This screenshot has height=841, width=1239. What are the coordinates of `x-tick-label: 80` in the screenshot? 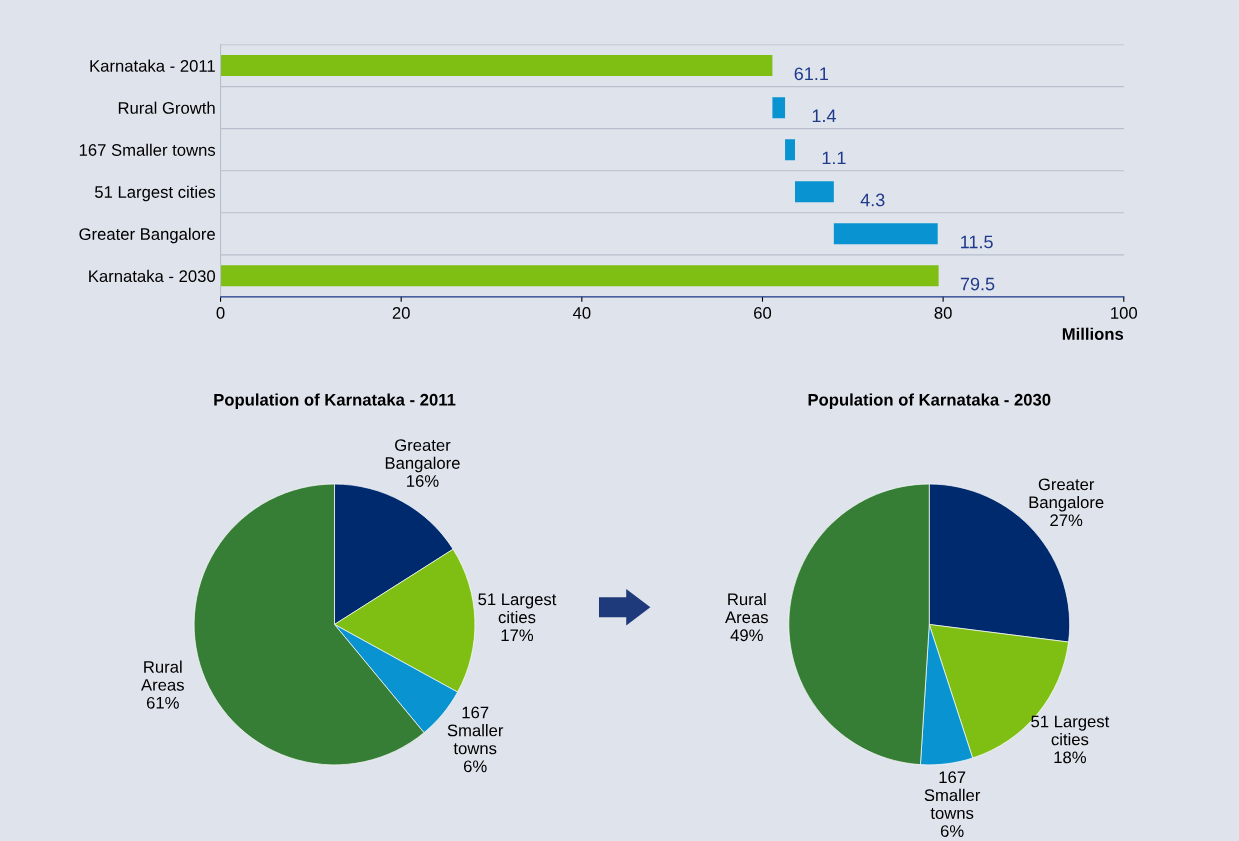 It's located at (943, 313).